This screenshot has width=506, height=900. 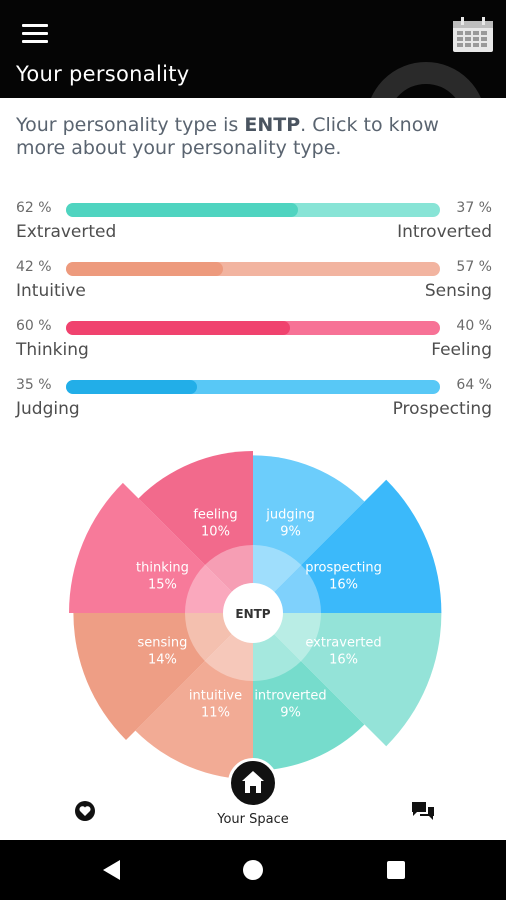 I want to click on system-navigation-bar, so click(x=253, y=870).